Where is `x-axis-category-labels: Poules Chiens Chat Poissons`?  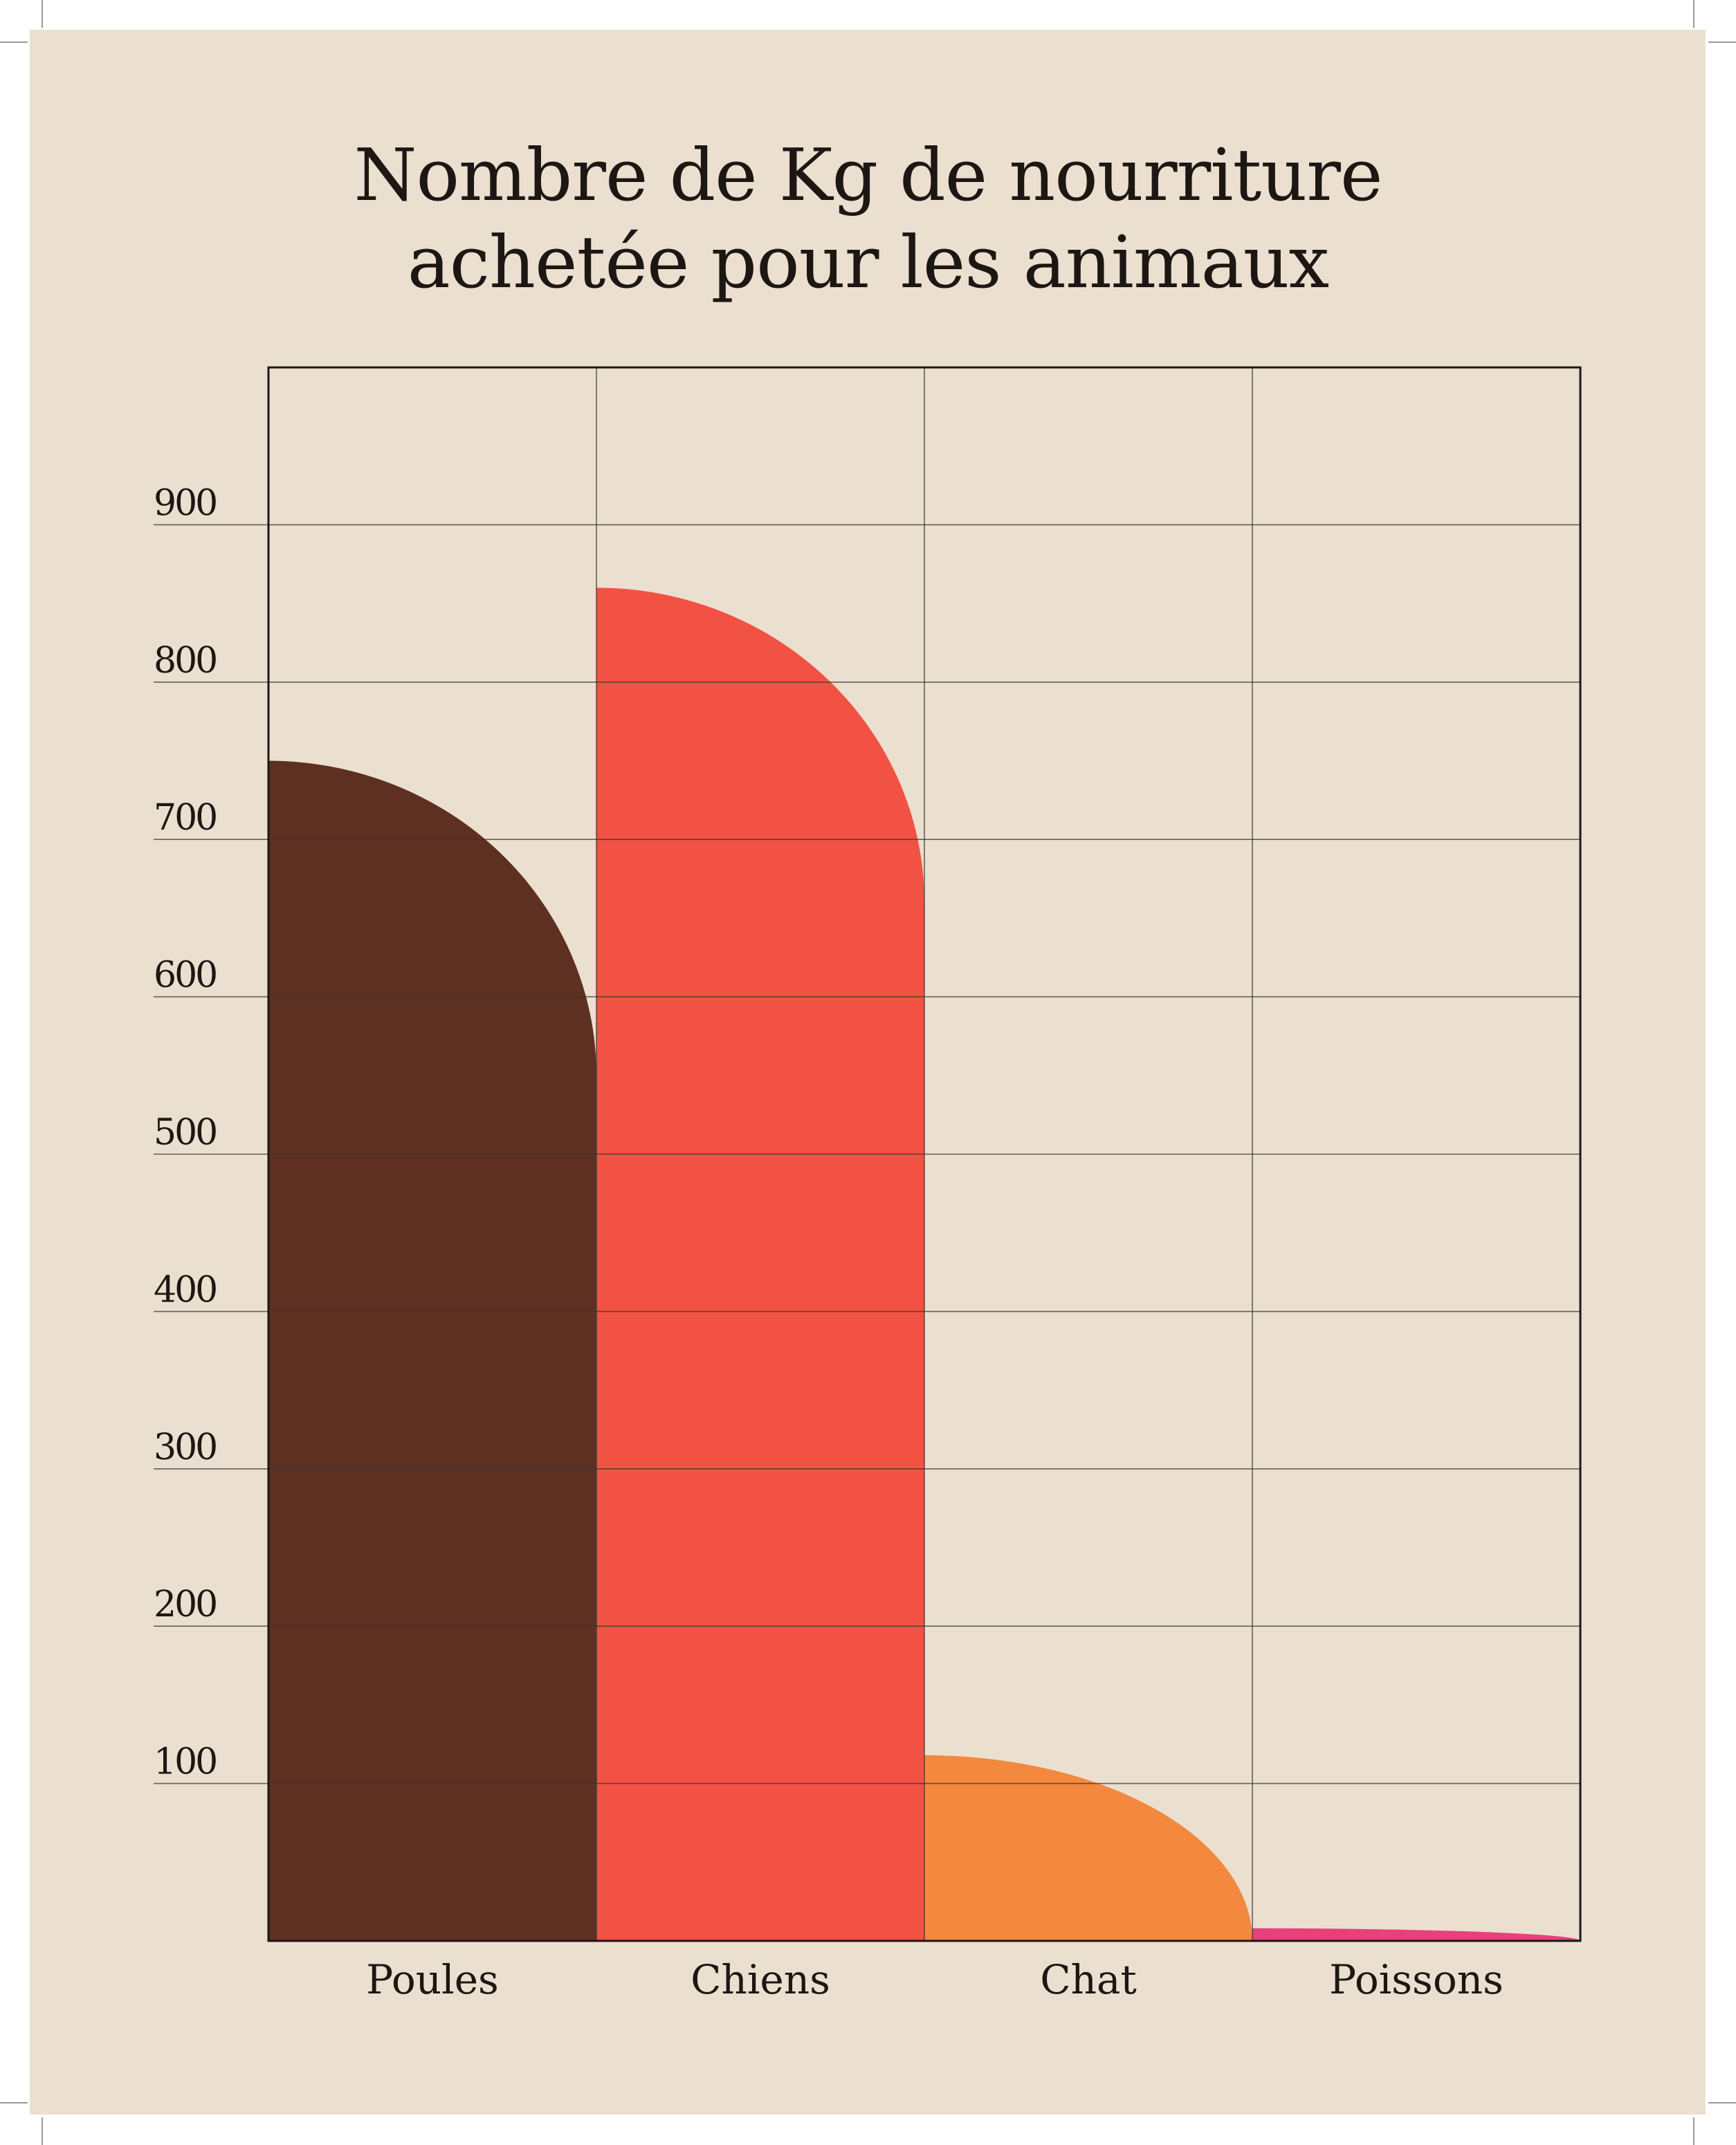
x-axis-category-labels: Poules Chiens Chat Poissons is located at coordinates (935, 1979).